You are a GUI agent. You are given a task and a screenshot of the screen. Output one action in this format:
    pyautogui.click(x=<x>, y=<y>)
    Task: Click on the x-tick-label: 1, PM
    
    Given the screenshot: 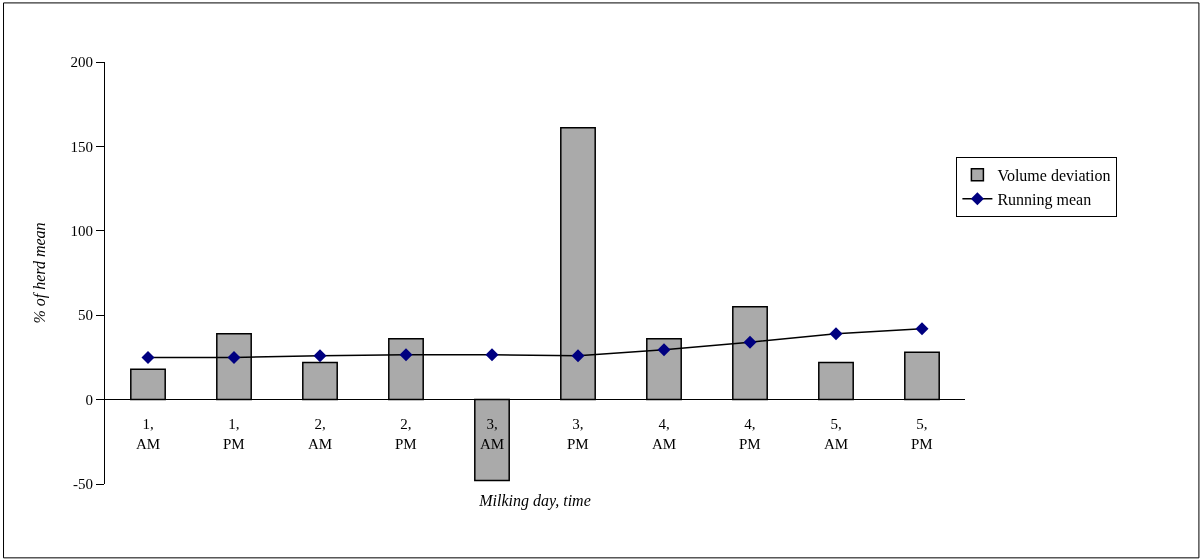 What is the action you would take?
    pyautogui.click(x=234, y=434)
    